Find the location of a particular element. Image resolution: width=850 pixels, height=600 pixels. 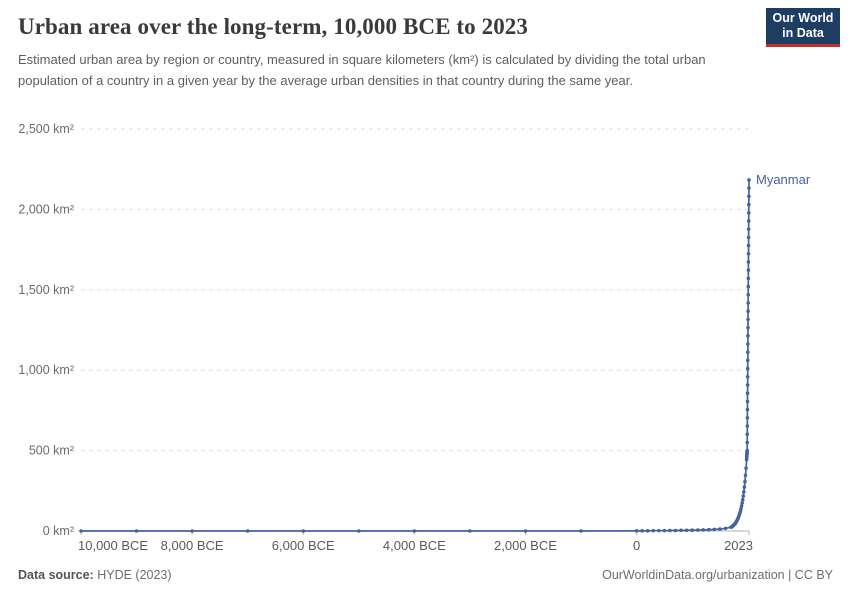

credit-link: OurWorldinData.org/urbanization | CC BY is located at coordinates (717, 575).